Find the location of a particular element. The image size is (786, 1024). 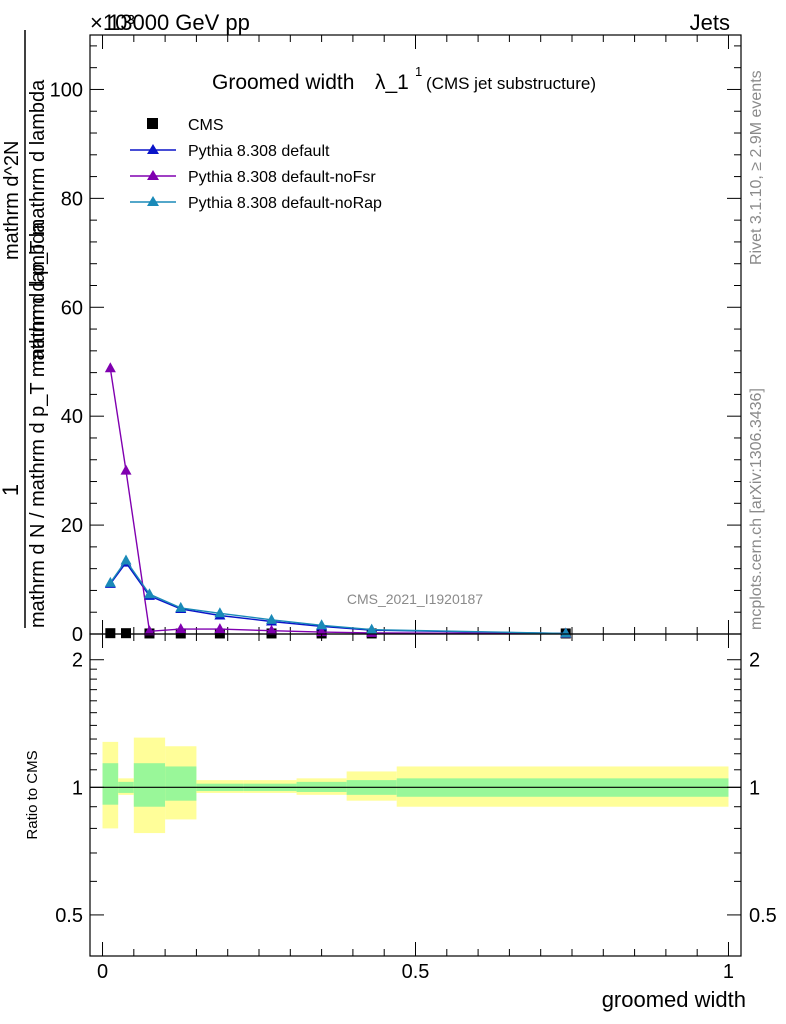

ratio-ytick-label: 2 is located at coordinates (77, 661).